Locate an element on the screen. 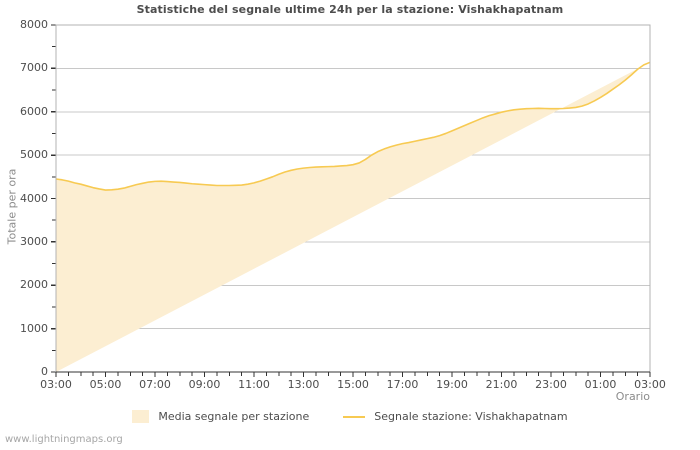  y-tick-label: 4000 is located at coordinates (34, 198).